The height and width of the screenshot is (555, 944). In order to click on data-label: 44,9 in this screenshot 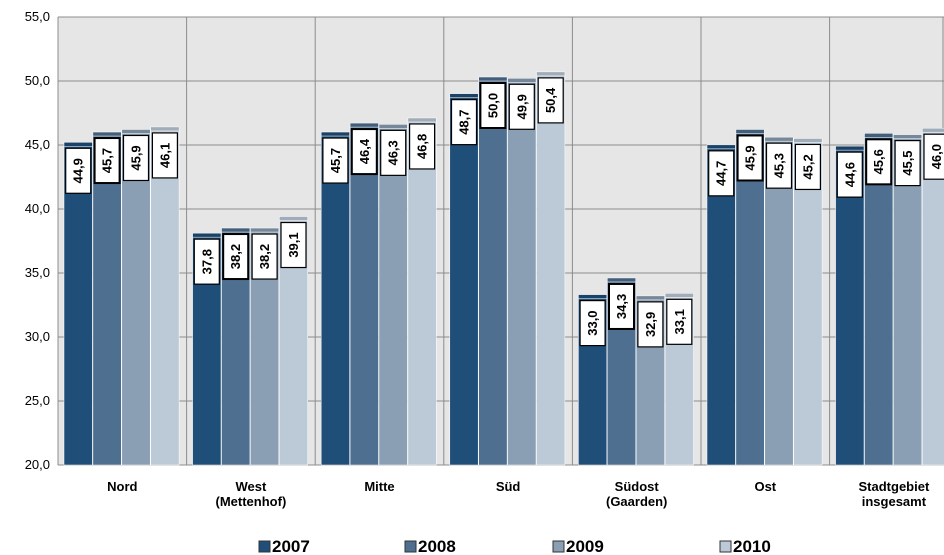, I will do `click(78, 170)`.